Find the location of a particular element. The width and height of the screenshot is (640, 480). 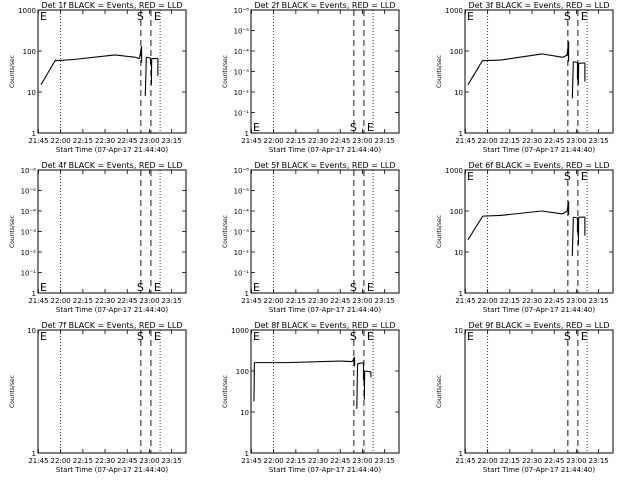

y-tick-label: 10⁻⁶ is located at coordinates (242, 171).